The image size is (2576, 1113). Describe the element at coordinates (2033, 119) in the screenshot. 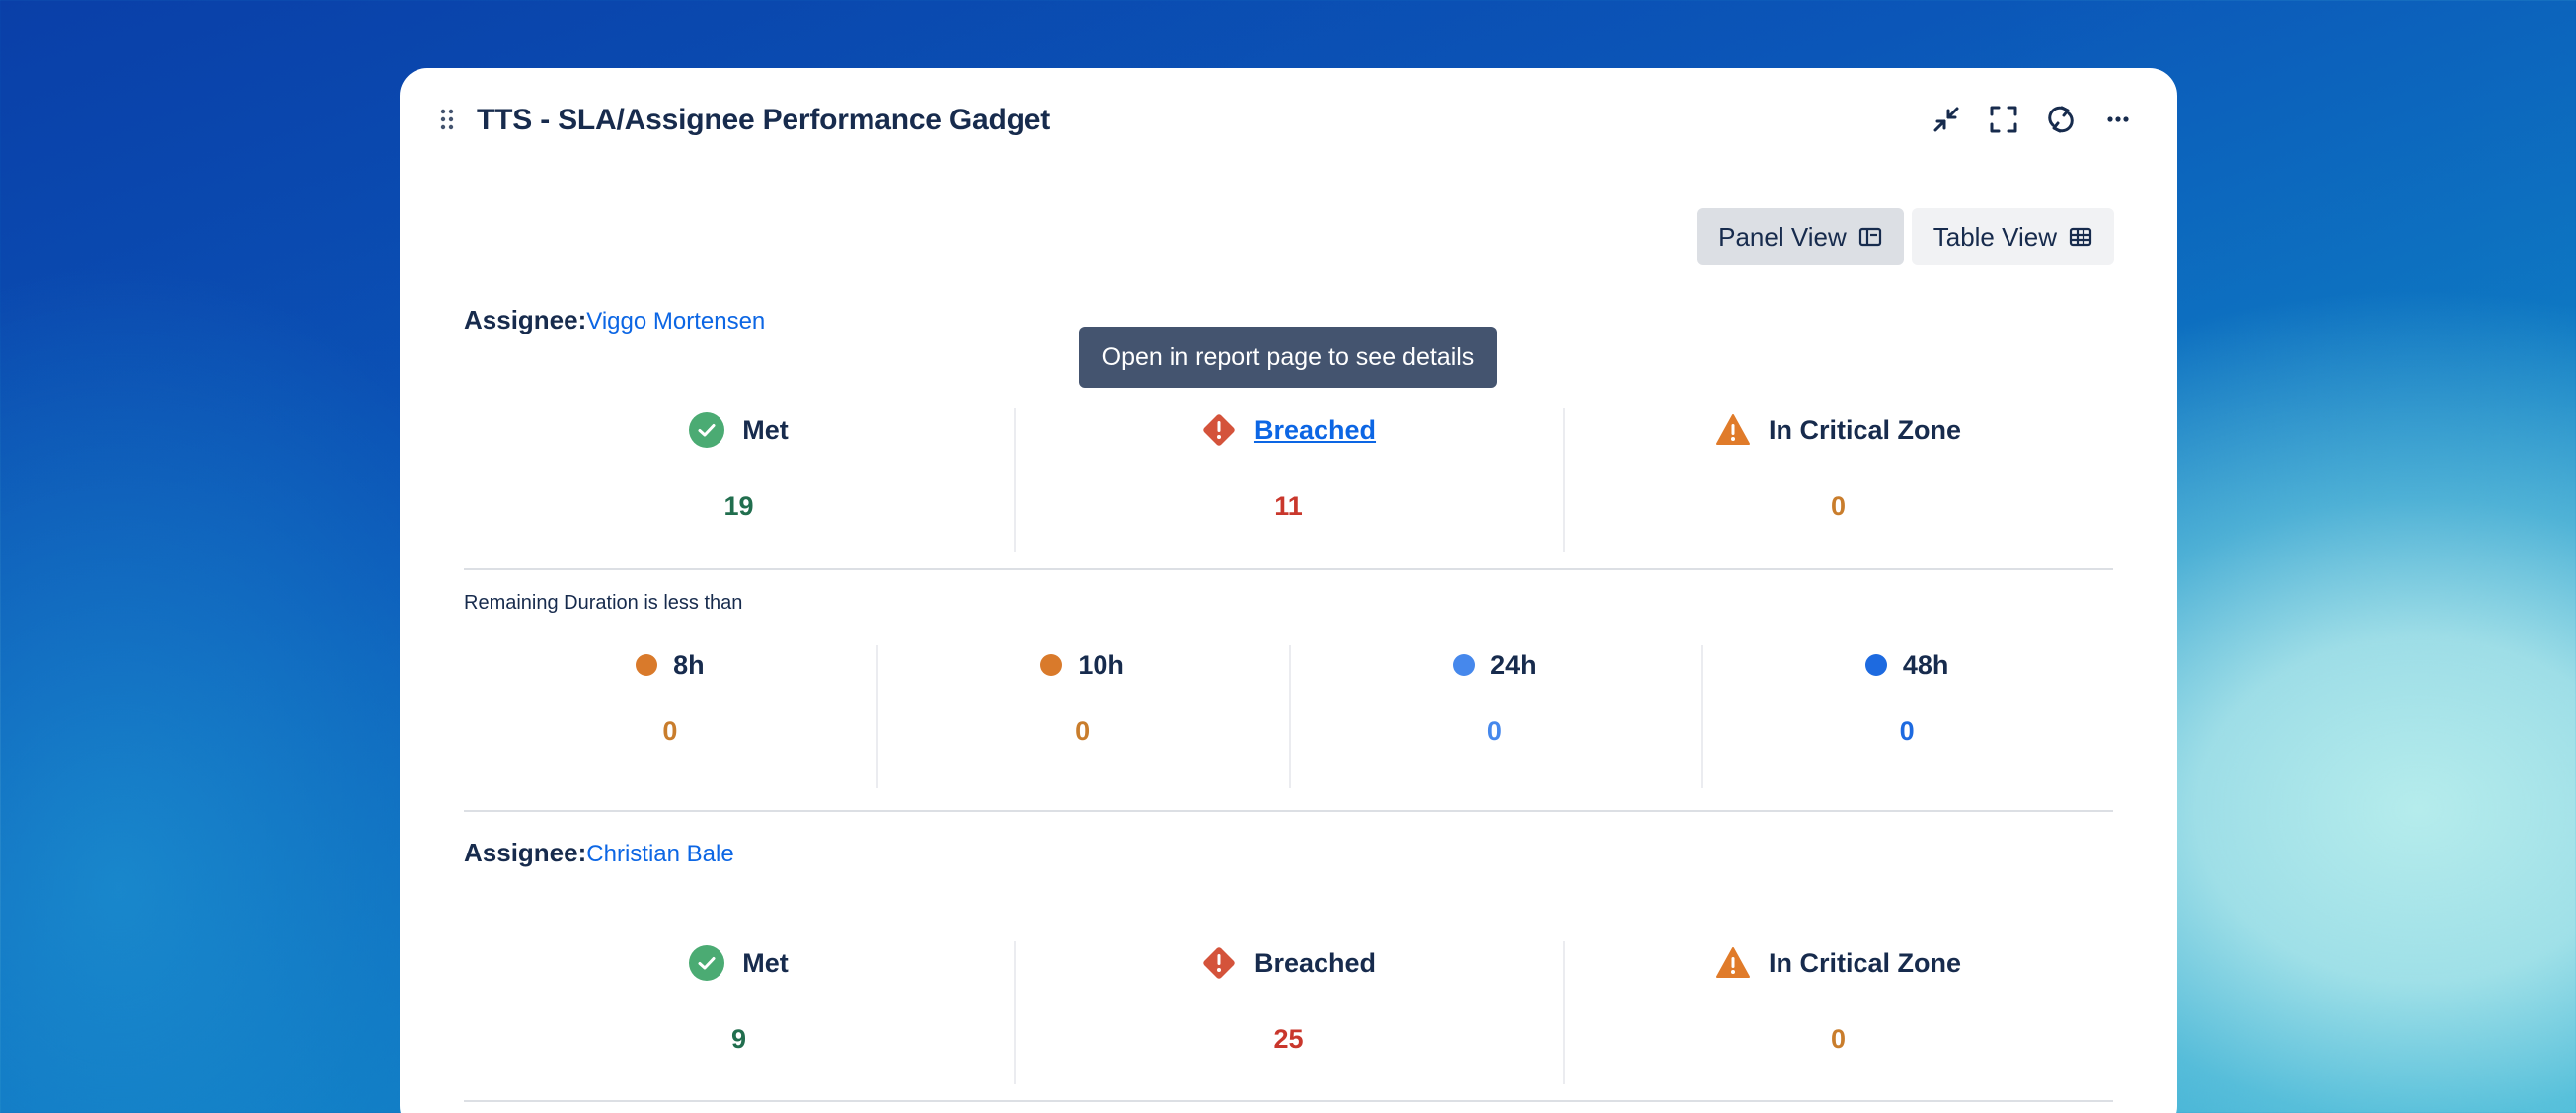

I see `header-actions` at that location.